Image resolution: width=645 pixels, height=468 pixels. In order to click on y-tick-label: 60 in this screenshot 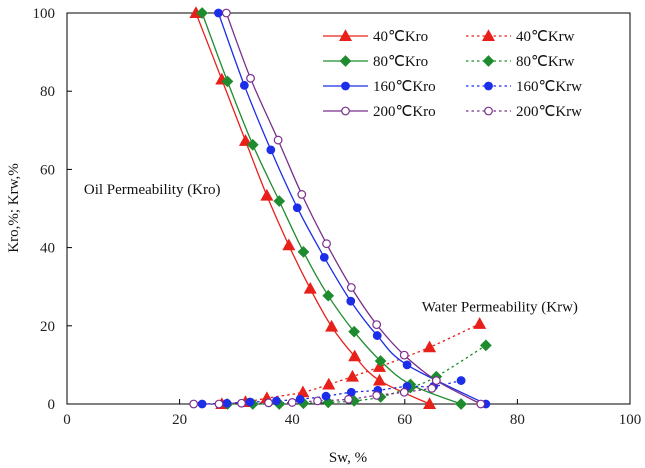, I will do `click(47, 170)`.